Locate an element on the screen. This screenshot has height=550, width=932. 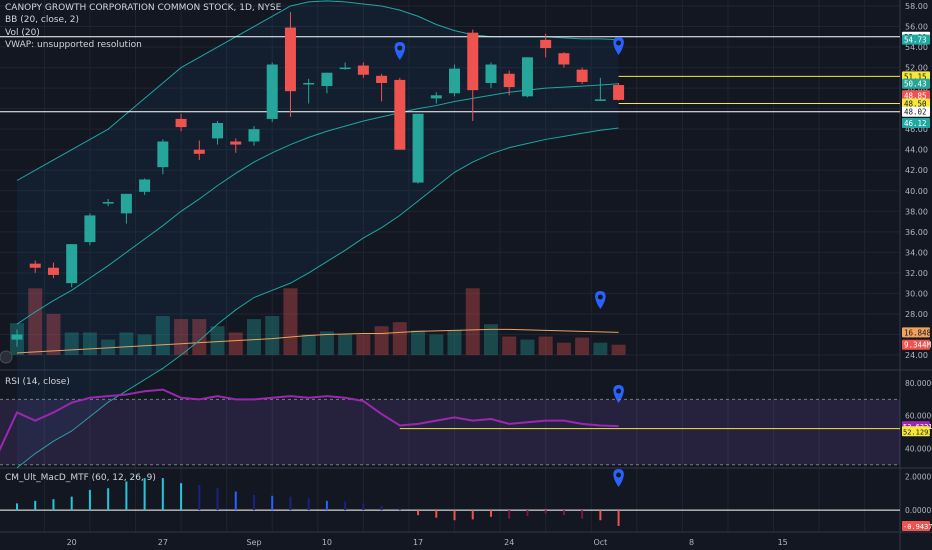
volume-bars is located at coordinates (318, 321).